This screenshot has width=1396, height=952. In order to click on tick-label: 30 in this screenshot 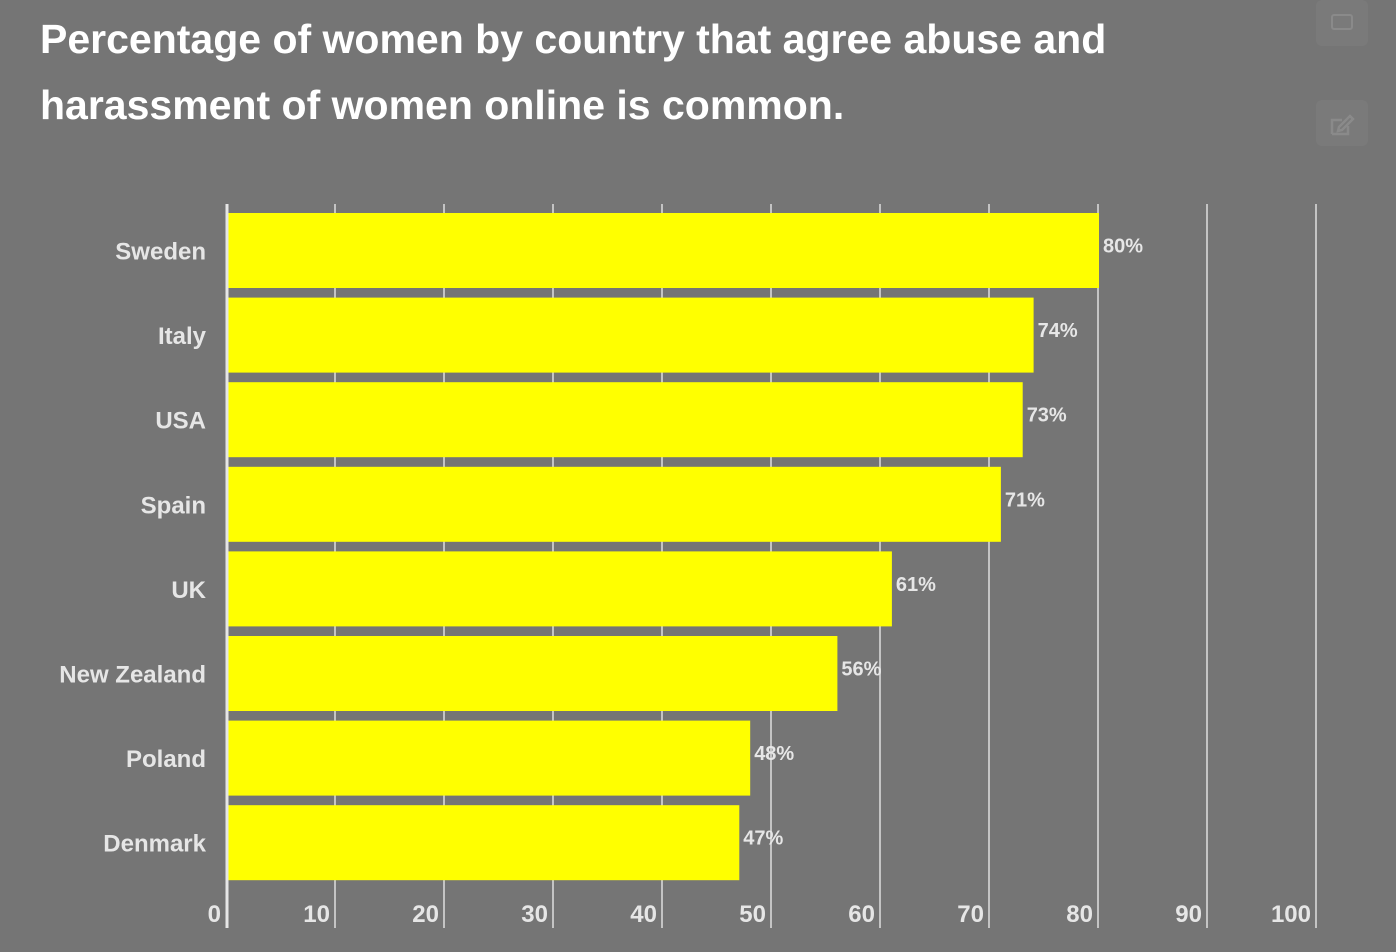, I will do `click(534, 914)`.